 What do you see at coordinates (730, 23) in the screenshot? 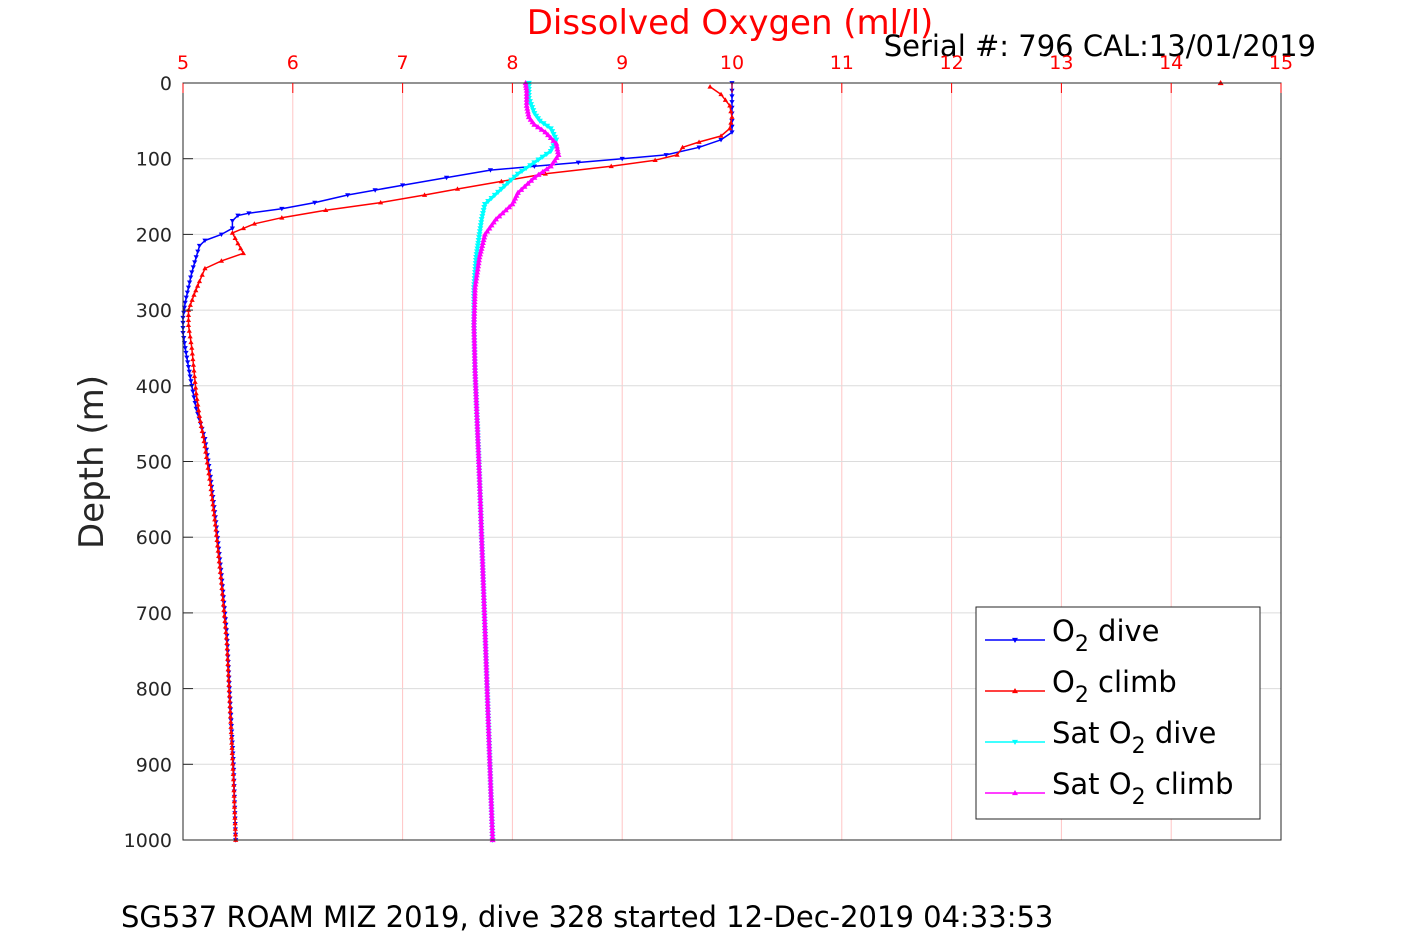
I see `chart-title: Dissolved Oxygen (ml/l)` at bounding box center [730, 23].